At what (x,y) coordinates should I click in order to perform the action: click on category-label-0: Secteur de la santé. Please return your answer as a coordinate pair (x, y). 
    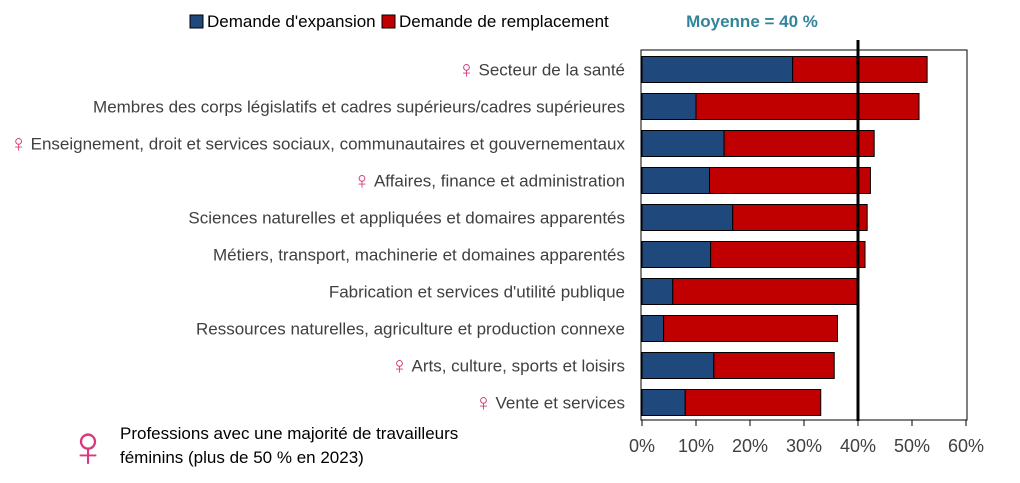
    Looking at the image, I should click on (552, 70).